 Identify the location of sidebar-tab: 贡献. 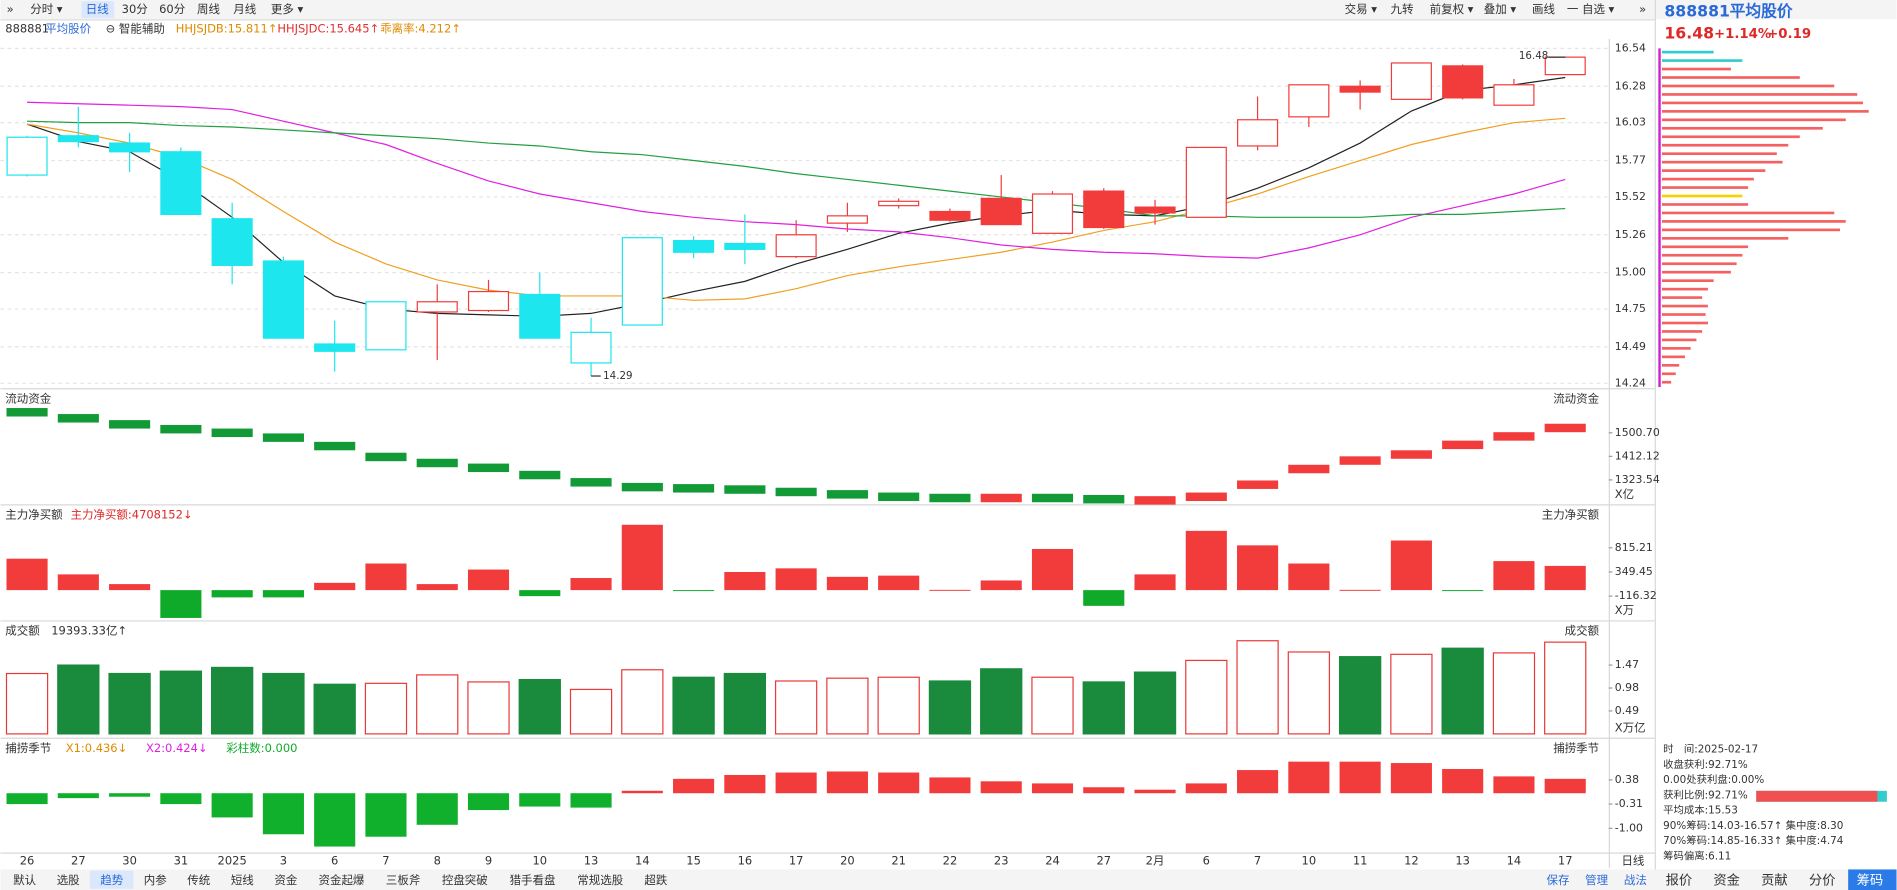
(1774, 880).